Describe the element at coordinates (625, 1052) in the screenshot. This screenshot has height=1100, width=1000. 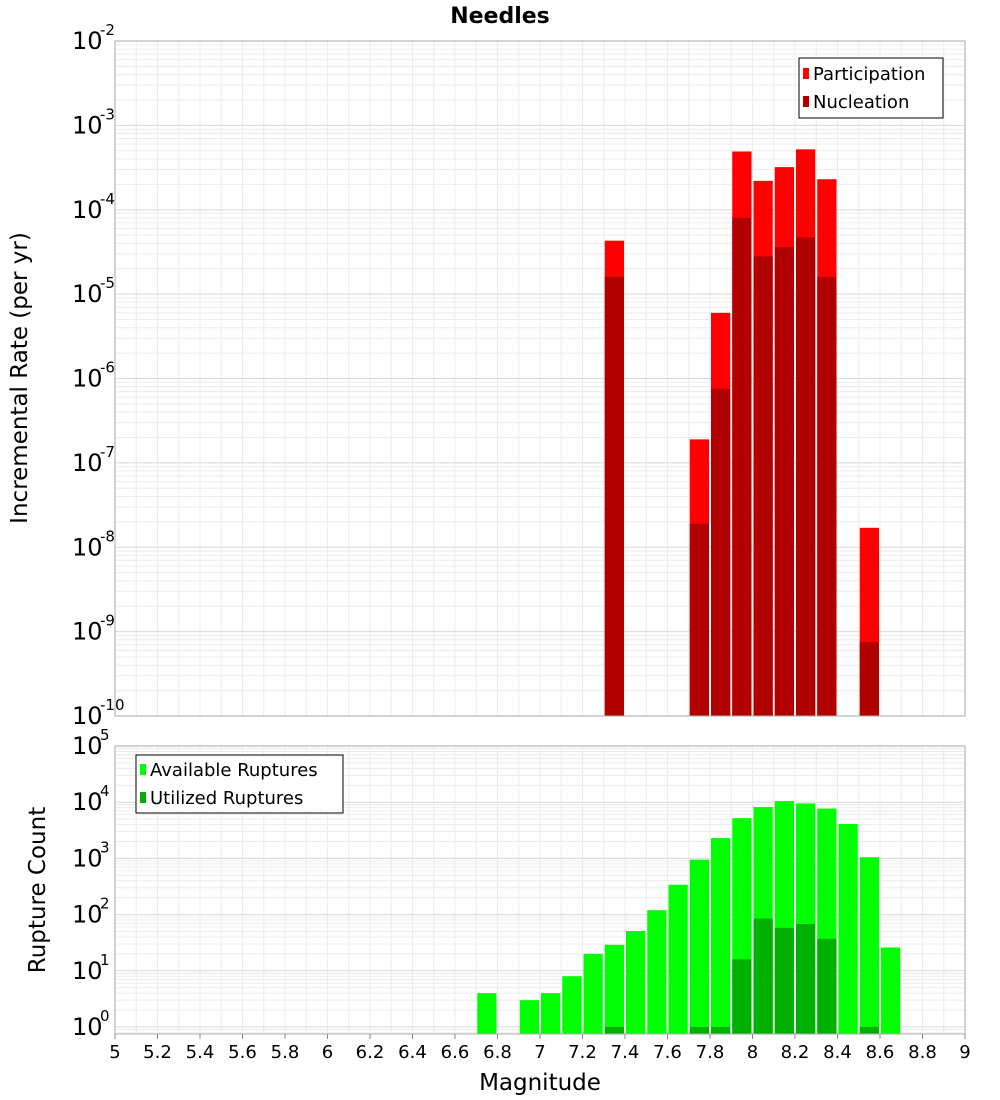
I see `x-tick-label: 7.4` at that location.